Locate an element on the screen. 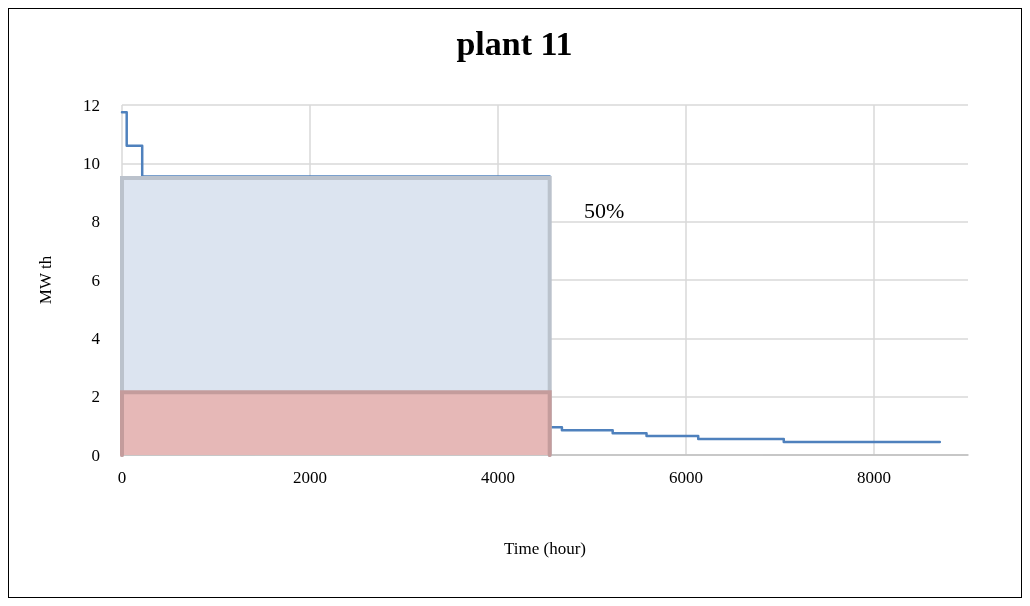  x-tick-label: 4000 is located at coordinates (498, 477).